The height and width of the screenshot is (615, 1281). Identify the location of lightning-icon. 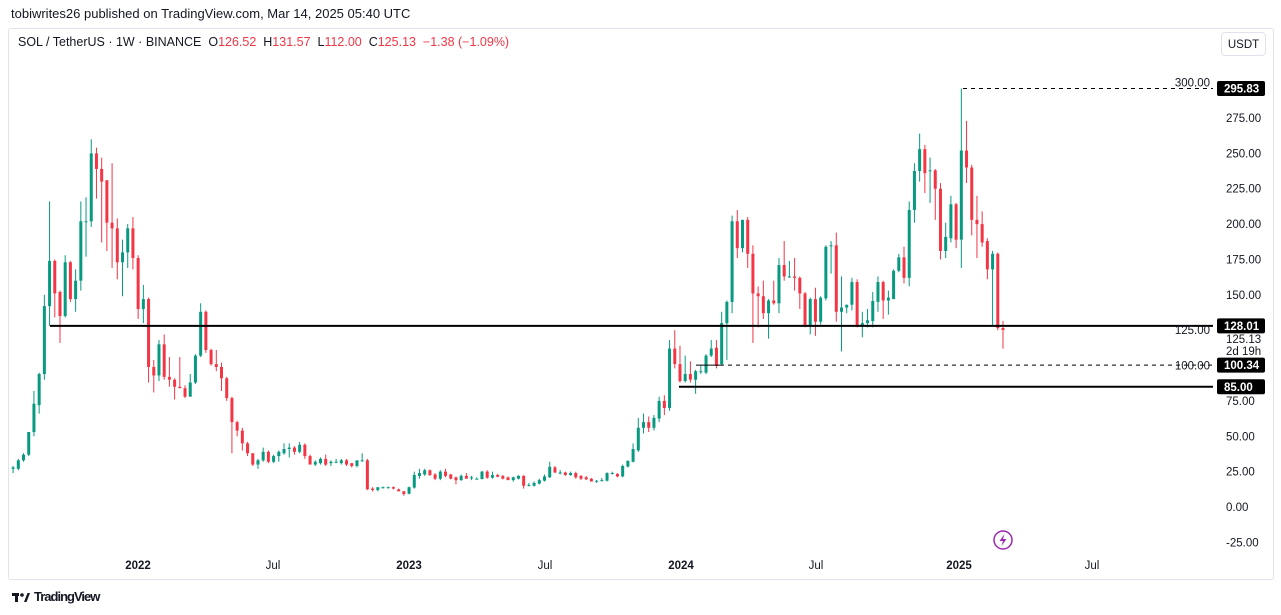
(1003, 540).